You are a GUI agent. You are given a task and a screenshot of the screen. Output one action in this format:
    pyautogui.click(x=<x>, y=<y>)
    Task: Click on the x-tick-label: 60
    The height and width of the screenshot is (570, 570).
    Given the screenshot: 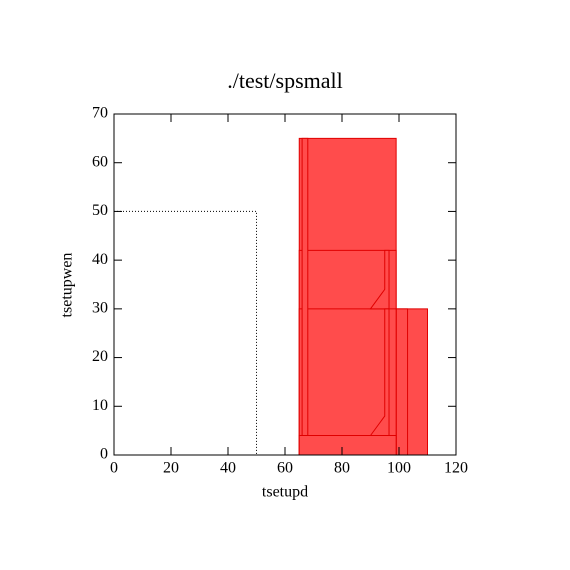 What is the action you would take?
    pyautogui.click(x=285, y=468)
    